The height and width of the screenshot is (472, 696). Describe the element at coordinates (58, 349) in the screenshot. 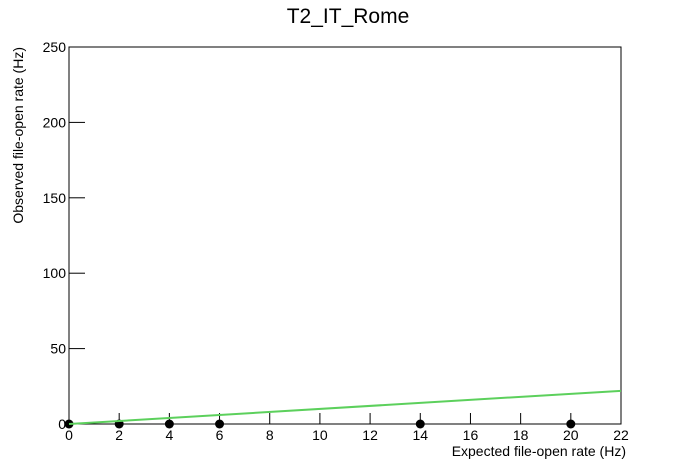

I see `y-tick-label: 50` at that location.